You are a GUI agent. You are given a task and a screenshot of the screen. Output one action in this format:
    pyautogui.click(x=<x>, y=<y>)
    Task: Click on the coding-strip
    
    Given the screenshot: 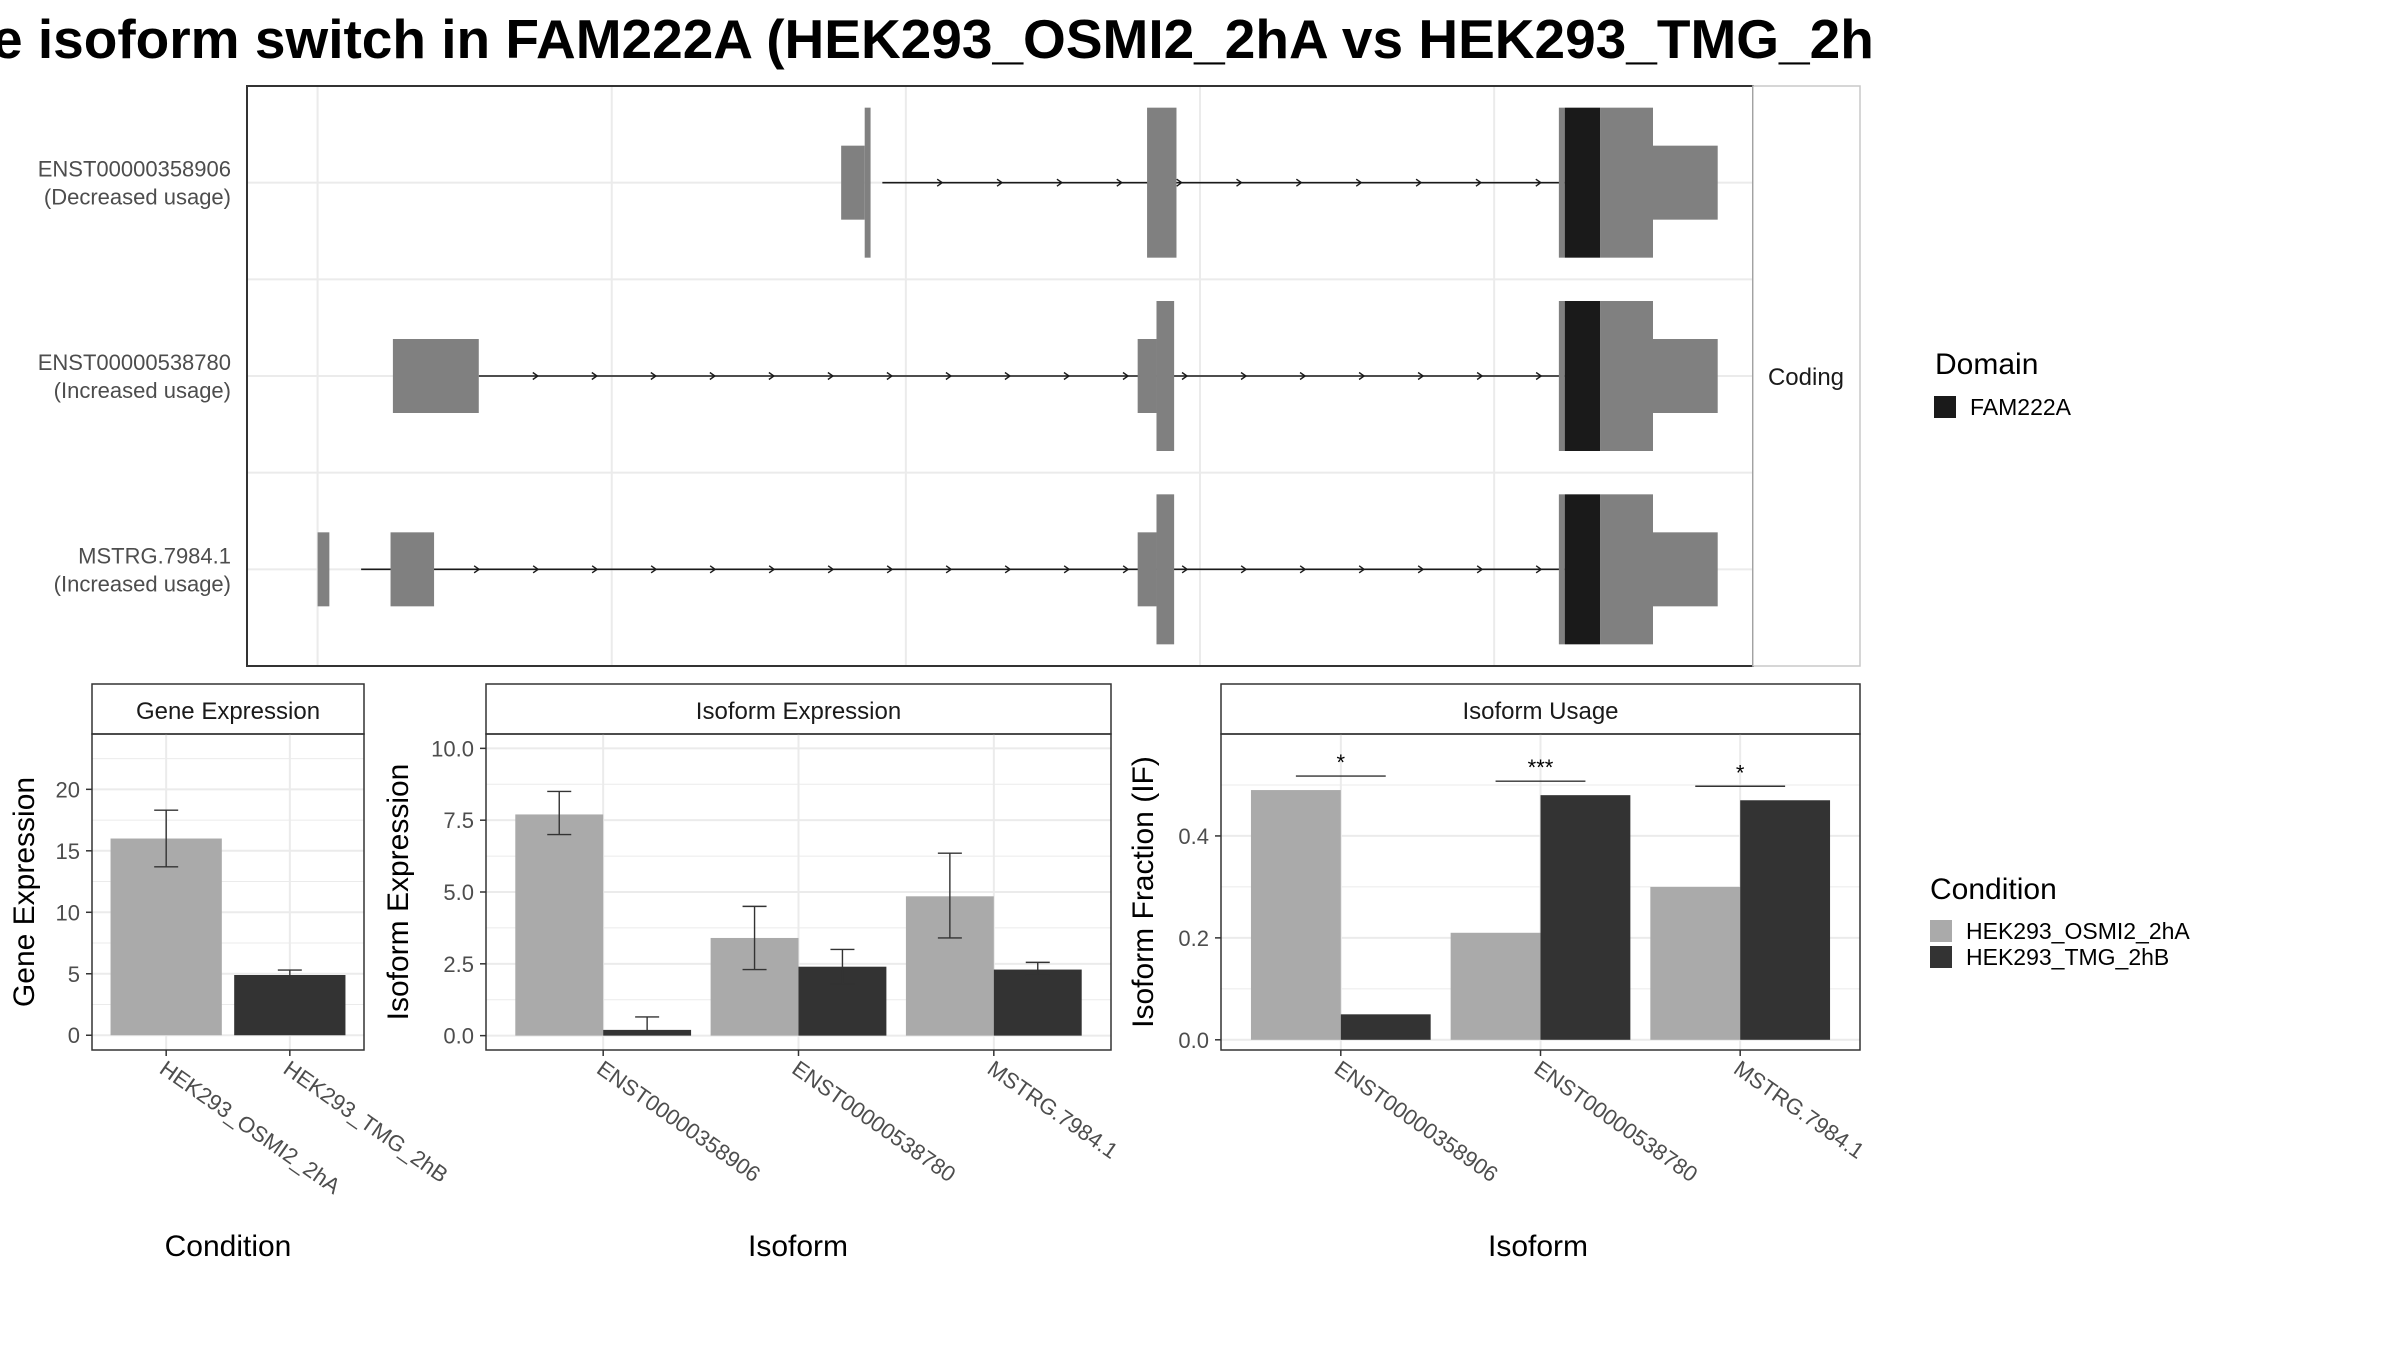 What is the action you would take?
    pyautogui.click(x=1806, y=376)
    